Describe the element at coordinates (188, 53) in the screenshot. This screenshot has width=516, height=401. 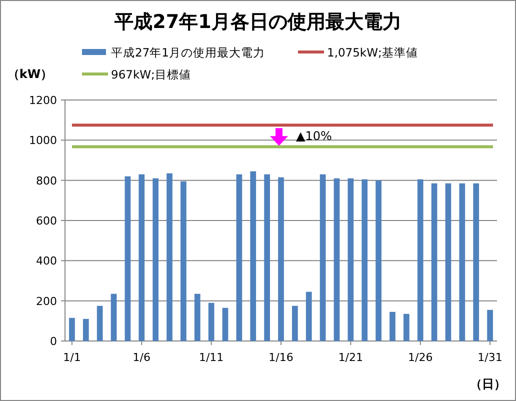
I see `legend-label: 平成27年1月の使用最大電力` at that location.